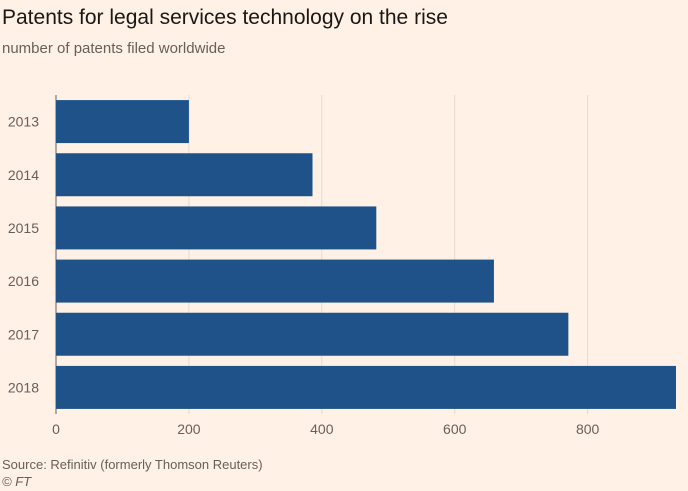 The image size is (688, 491). Describe the element at coordinates (322, 429) in the screenshot. I see `x-tick-label: 400` at that location.